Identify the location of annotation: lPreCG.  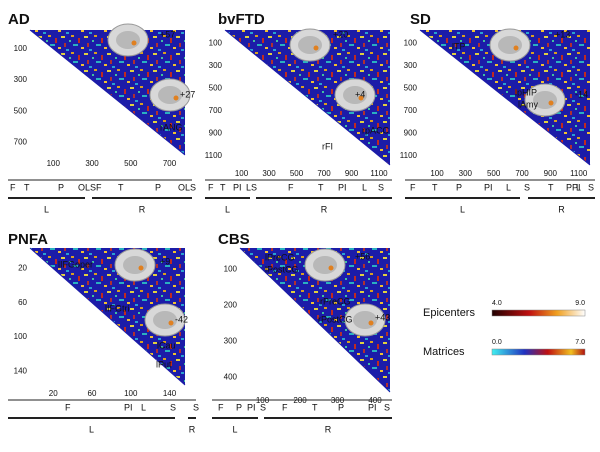
(280, 257).